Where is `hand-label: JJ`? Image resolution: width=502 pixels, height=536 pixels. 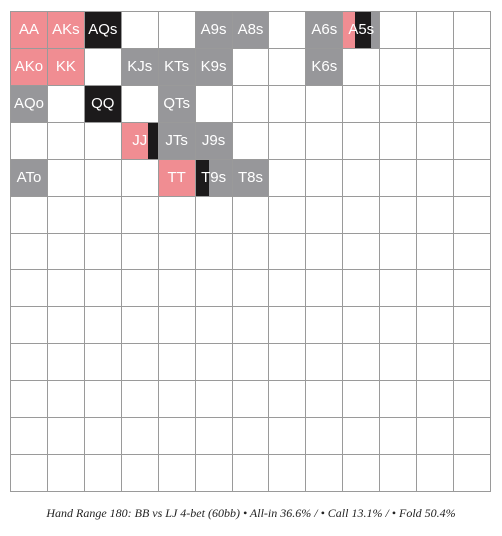 hand-label: JJ is located at coordinates (140, 141).